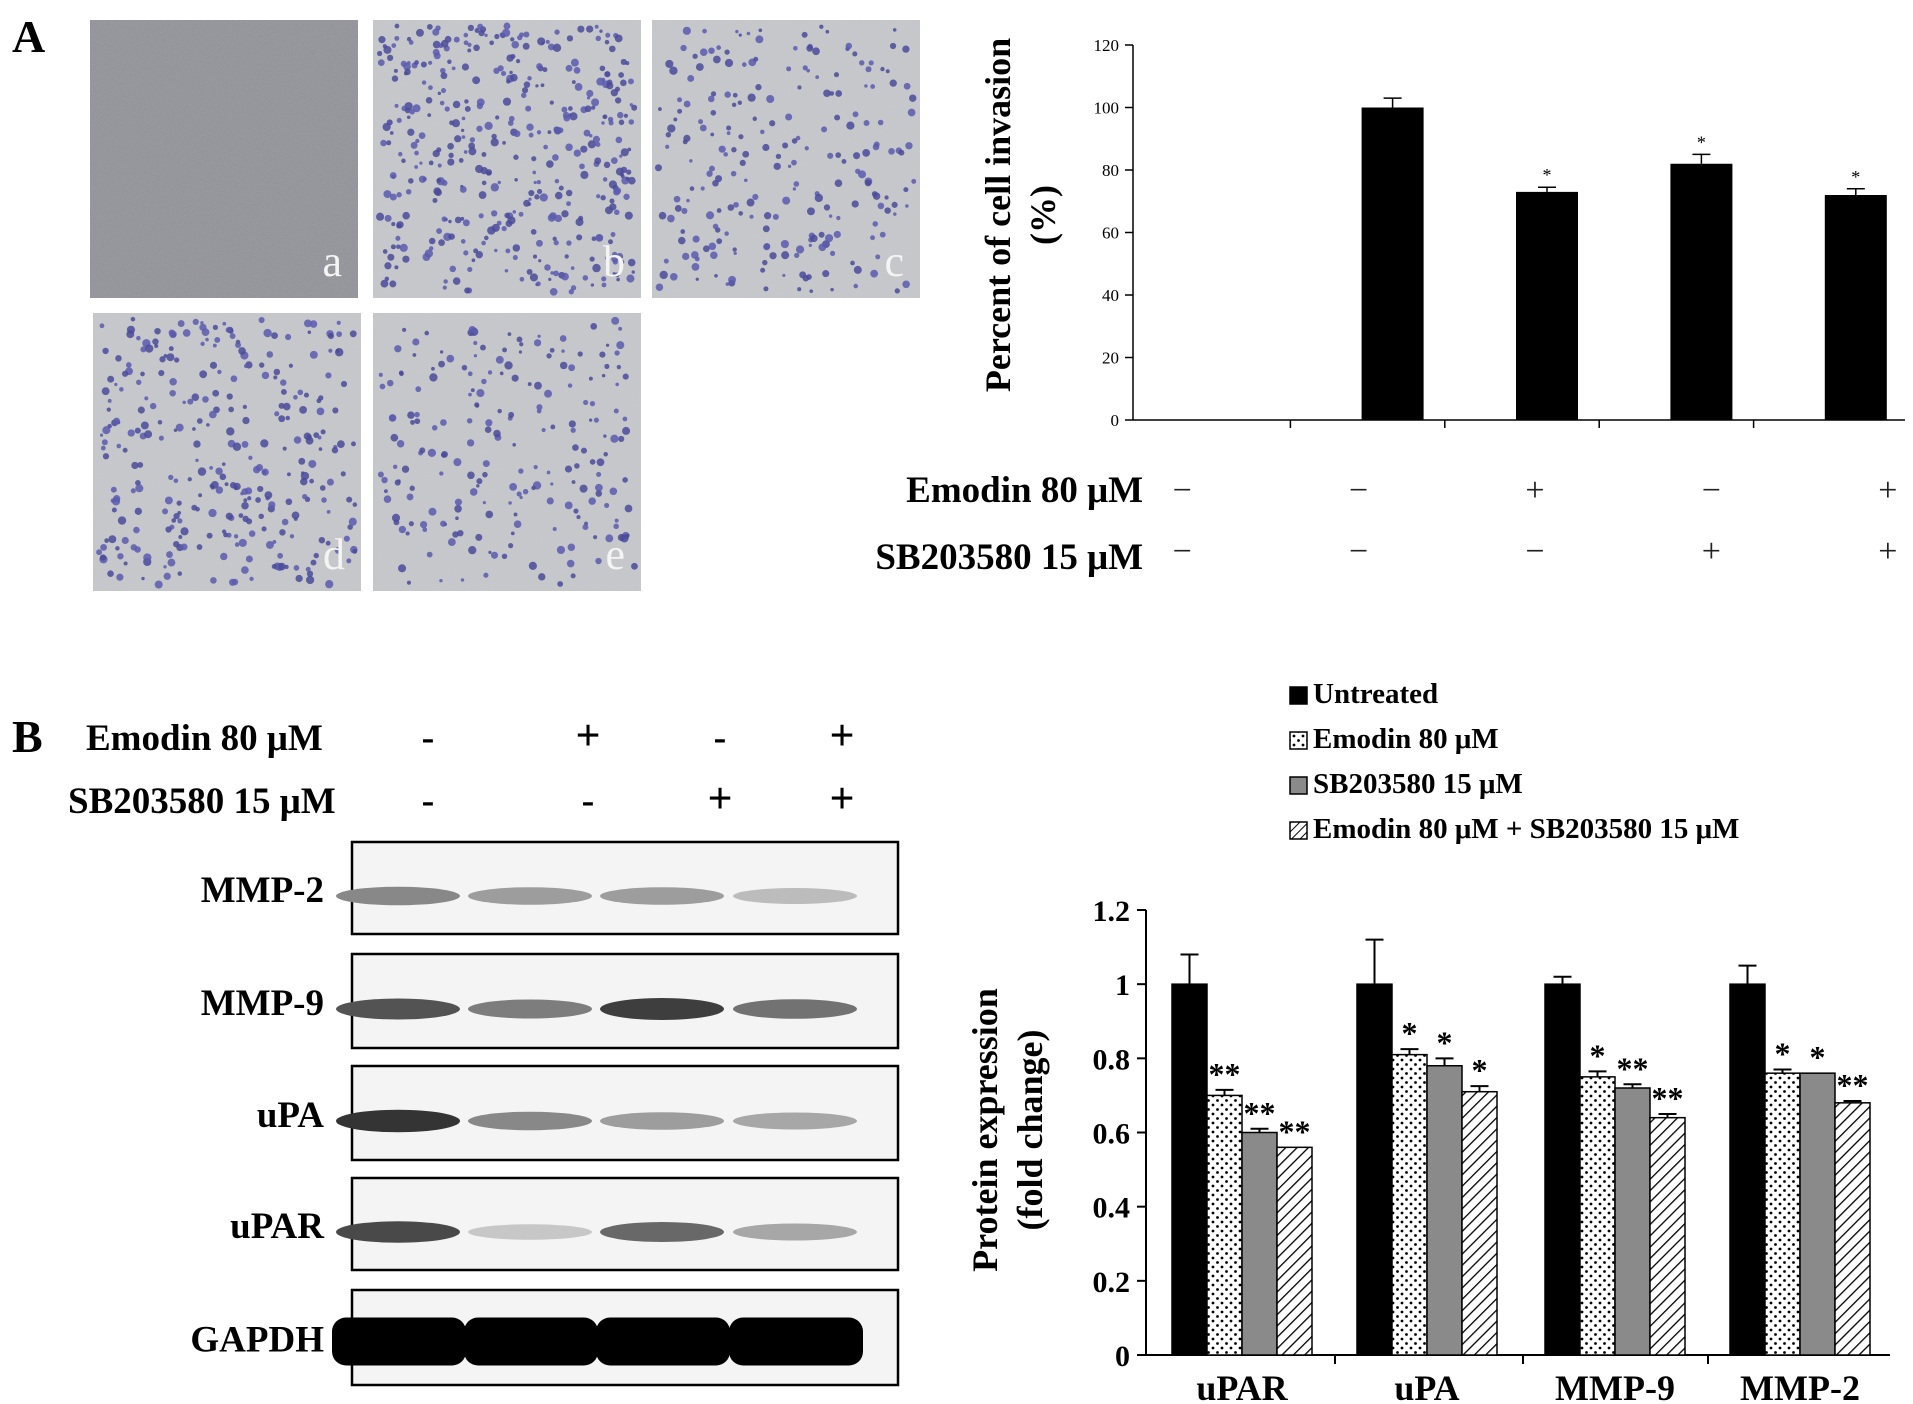  Describe the element at coordinates (428, 801) in the screenshot. I see `treatment-mark: -` at that location.